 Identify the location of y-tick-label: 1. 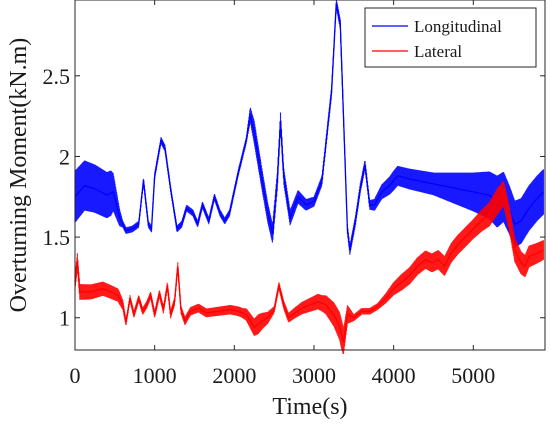
(64, 318).